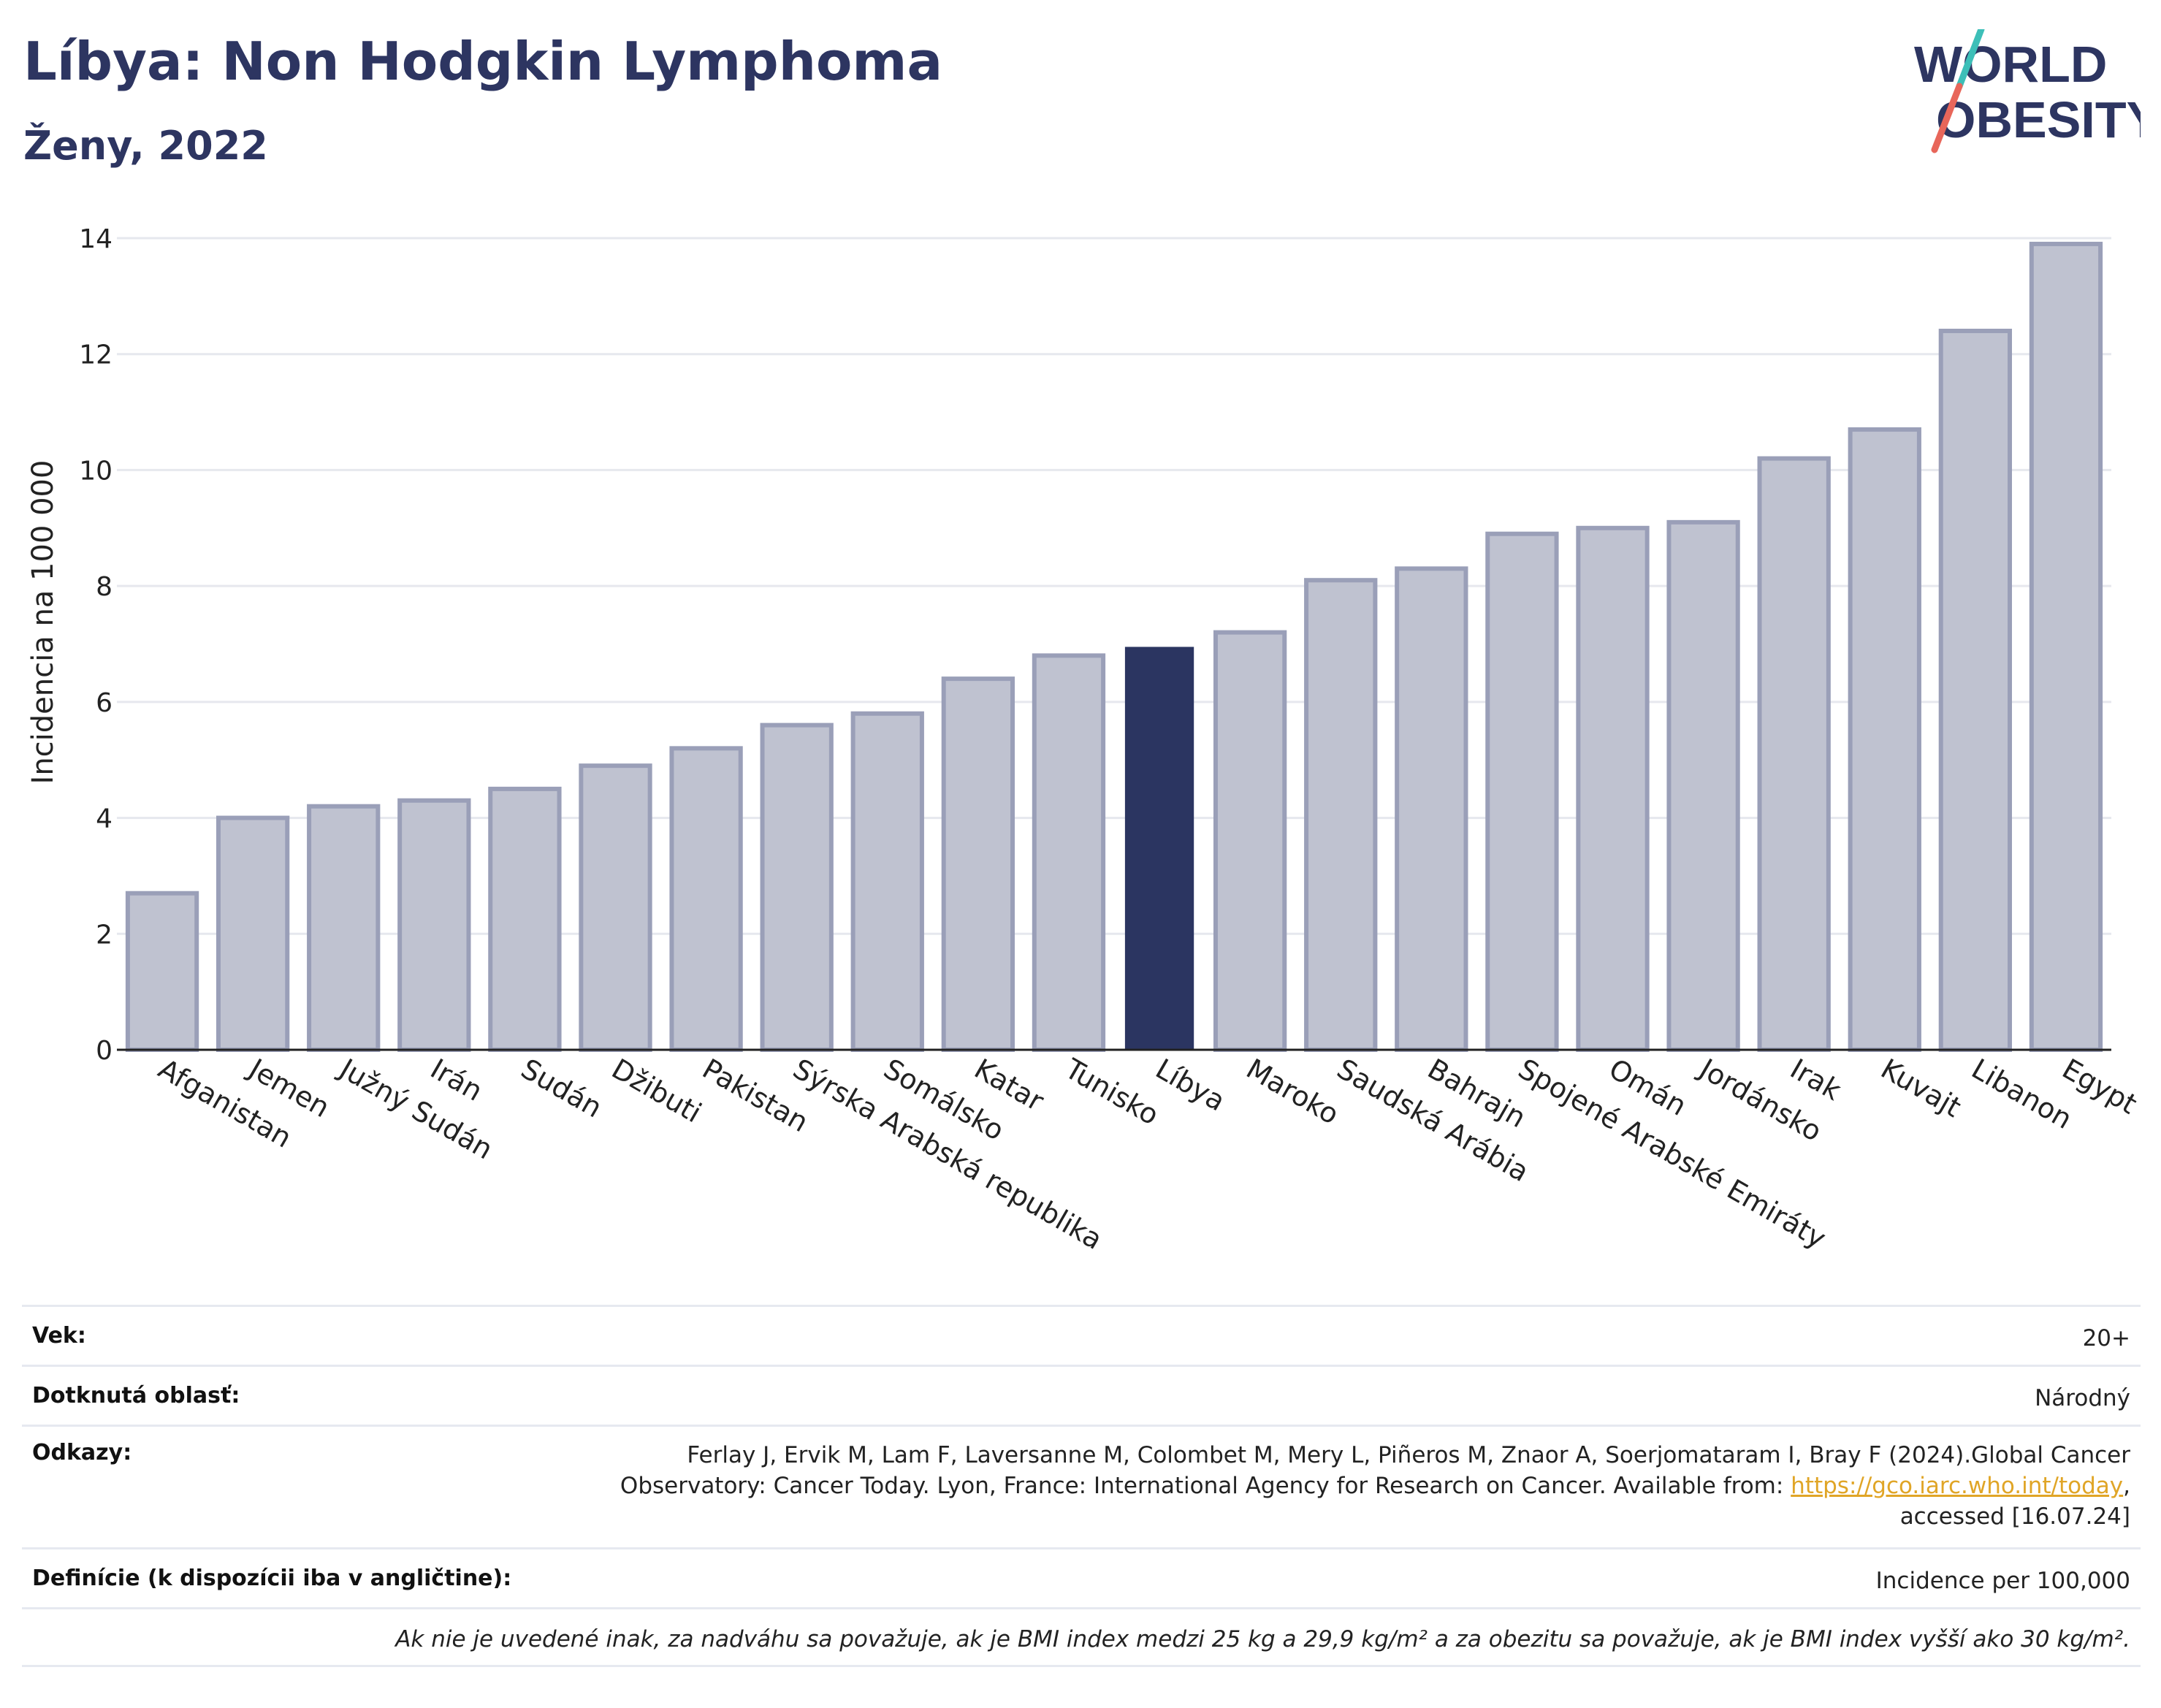  What do you see at coordinates (2126, 1486) in the screenshot?
I see `refs-line2-post: ,` at bounding box center [2126, 1486].